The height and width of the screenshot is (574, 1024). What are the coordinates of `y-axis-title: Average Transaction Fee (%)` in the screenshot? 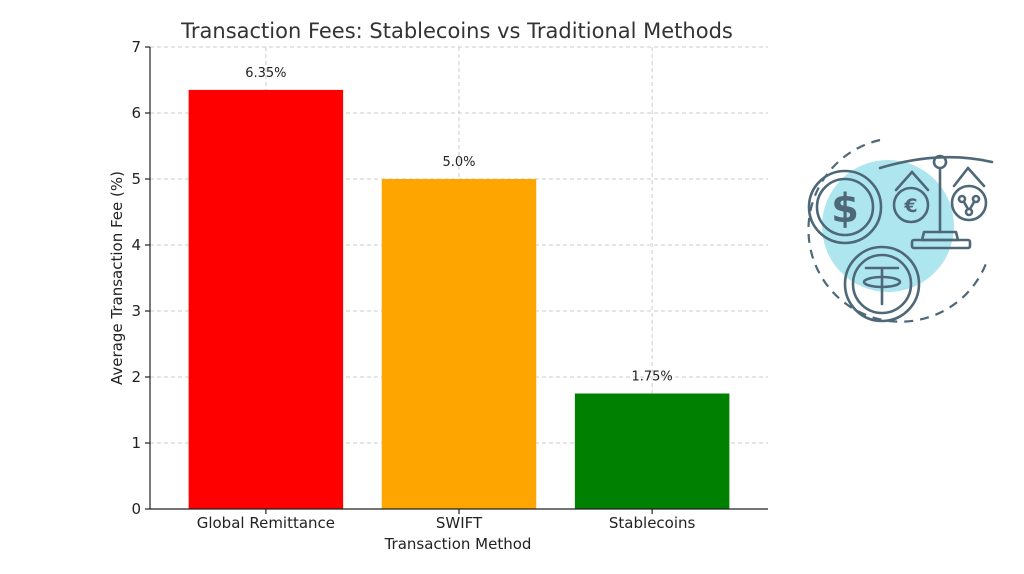 It's located at (117, 278).